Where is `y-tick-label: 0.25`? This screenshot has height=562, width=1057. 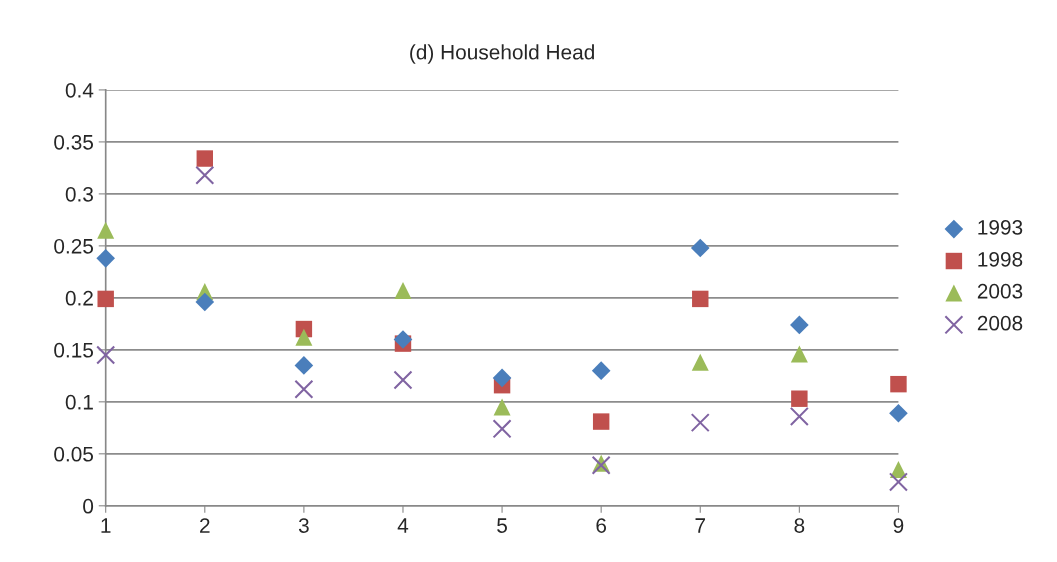 y-tick-label: 0.25 is located at coordinates (74, 246).